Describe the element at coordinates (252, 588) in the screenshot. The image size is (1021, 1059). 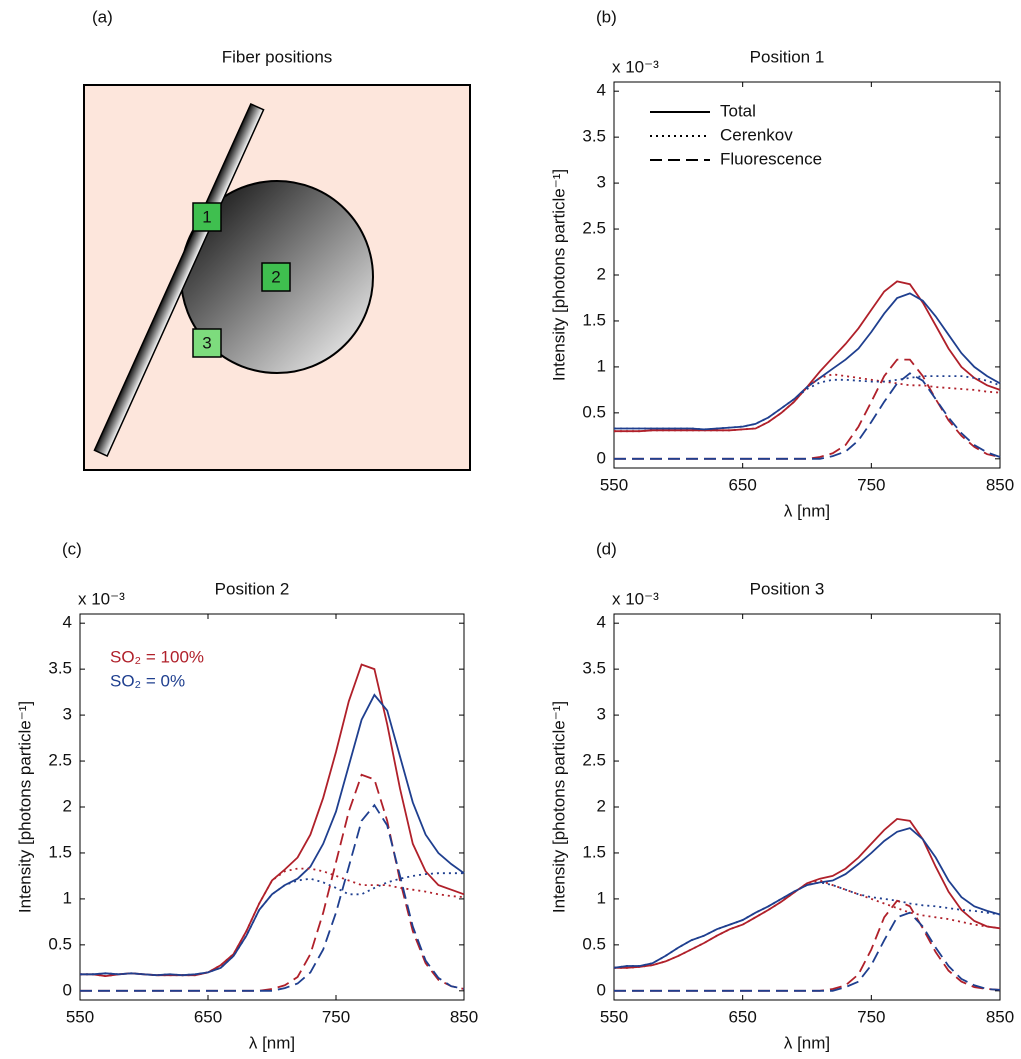
I see `chart-title: Position 2` at that location.